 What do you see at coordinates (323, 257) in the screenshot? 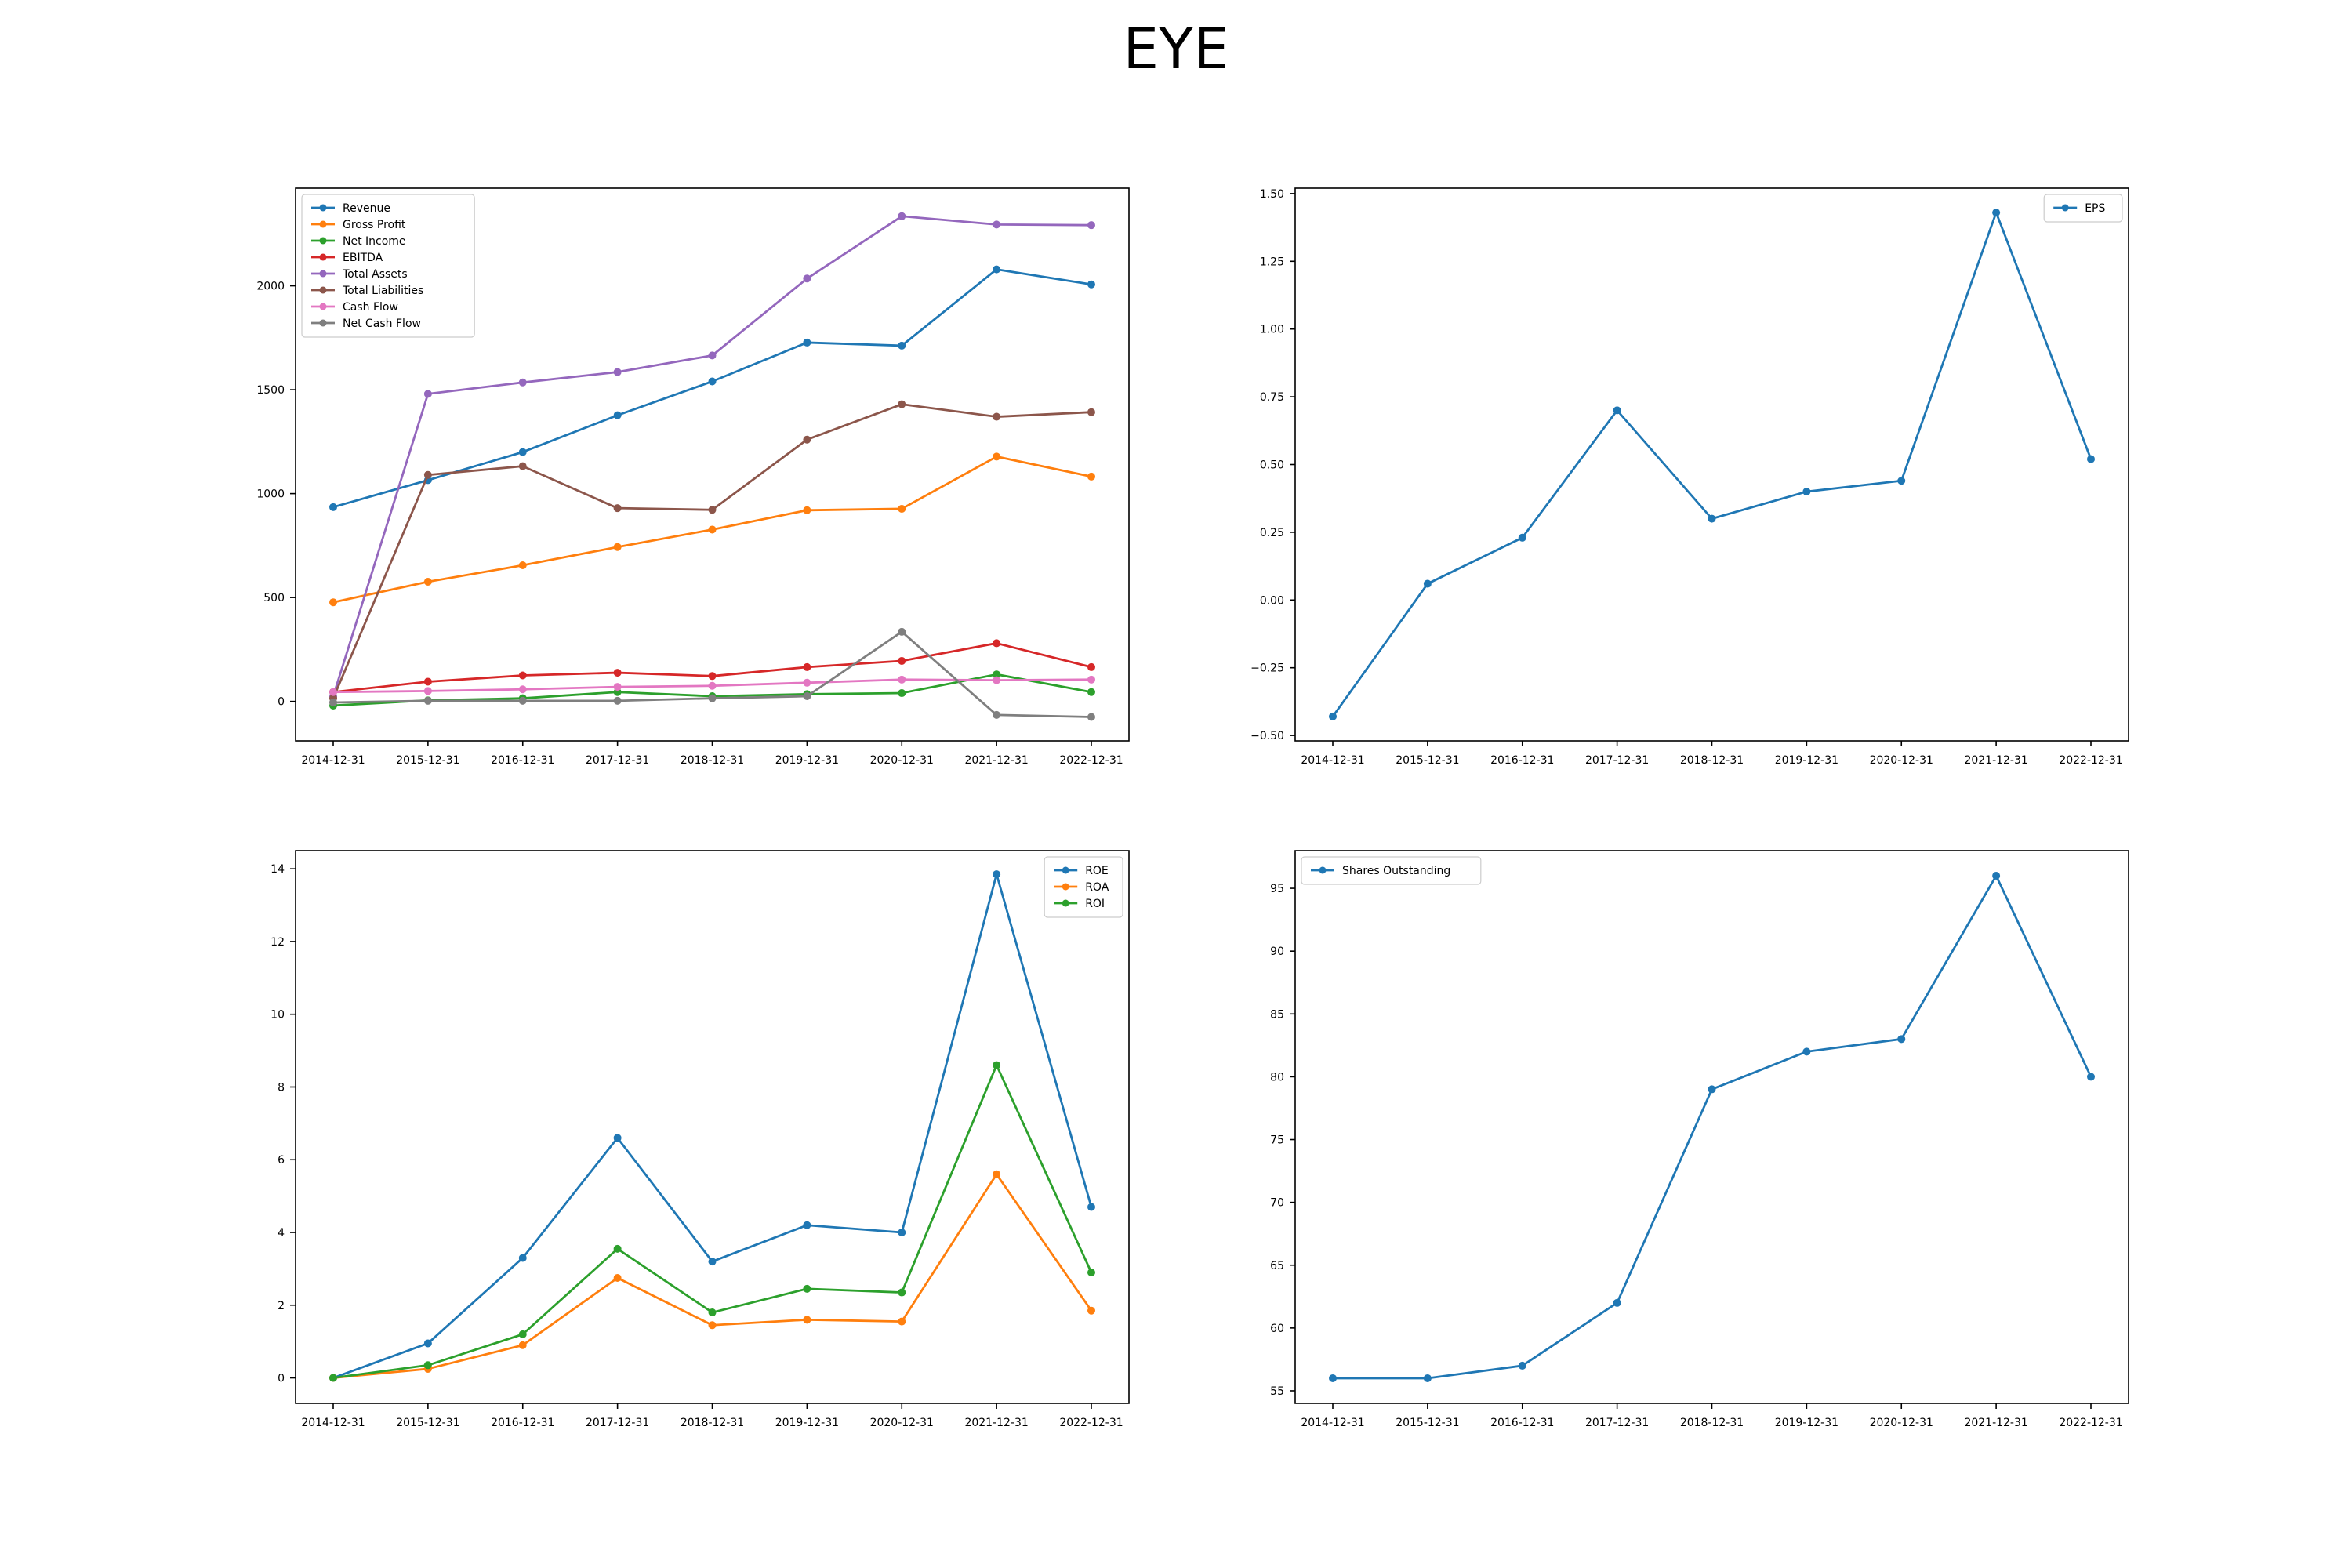
I see `legend-marker-ebitda` at bounding box center [323, 257].